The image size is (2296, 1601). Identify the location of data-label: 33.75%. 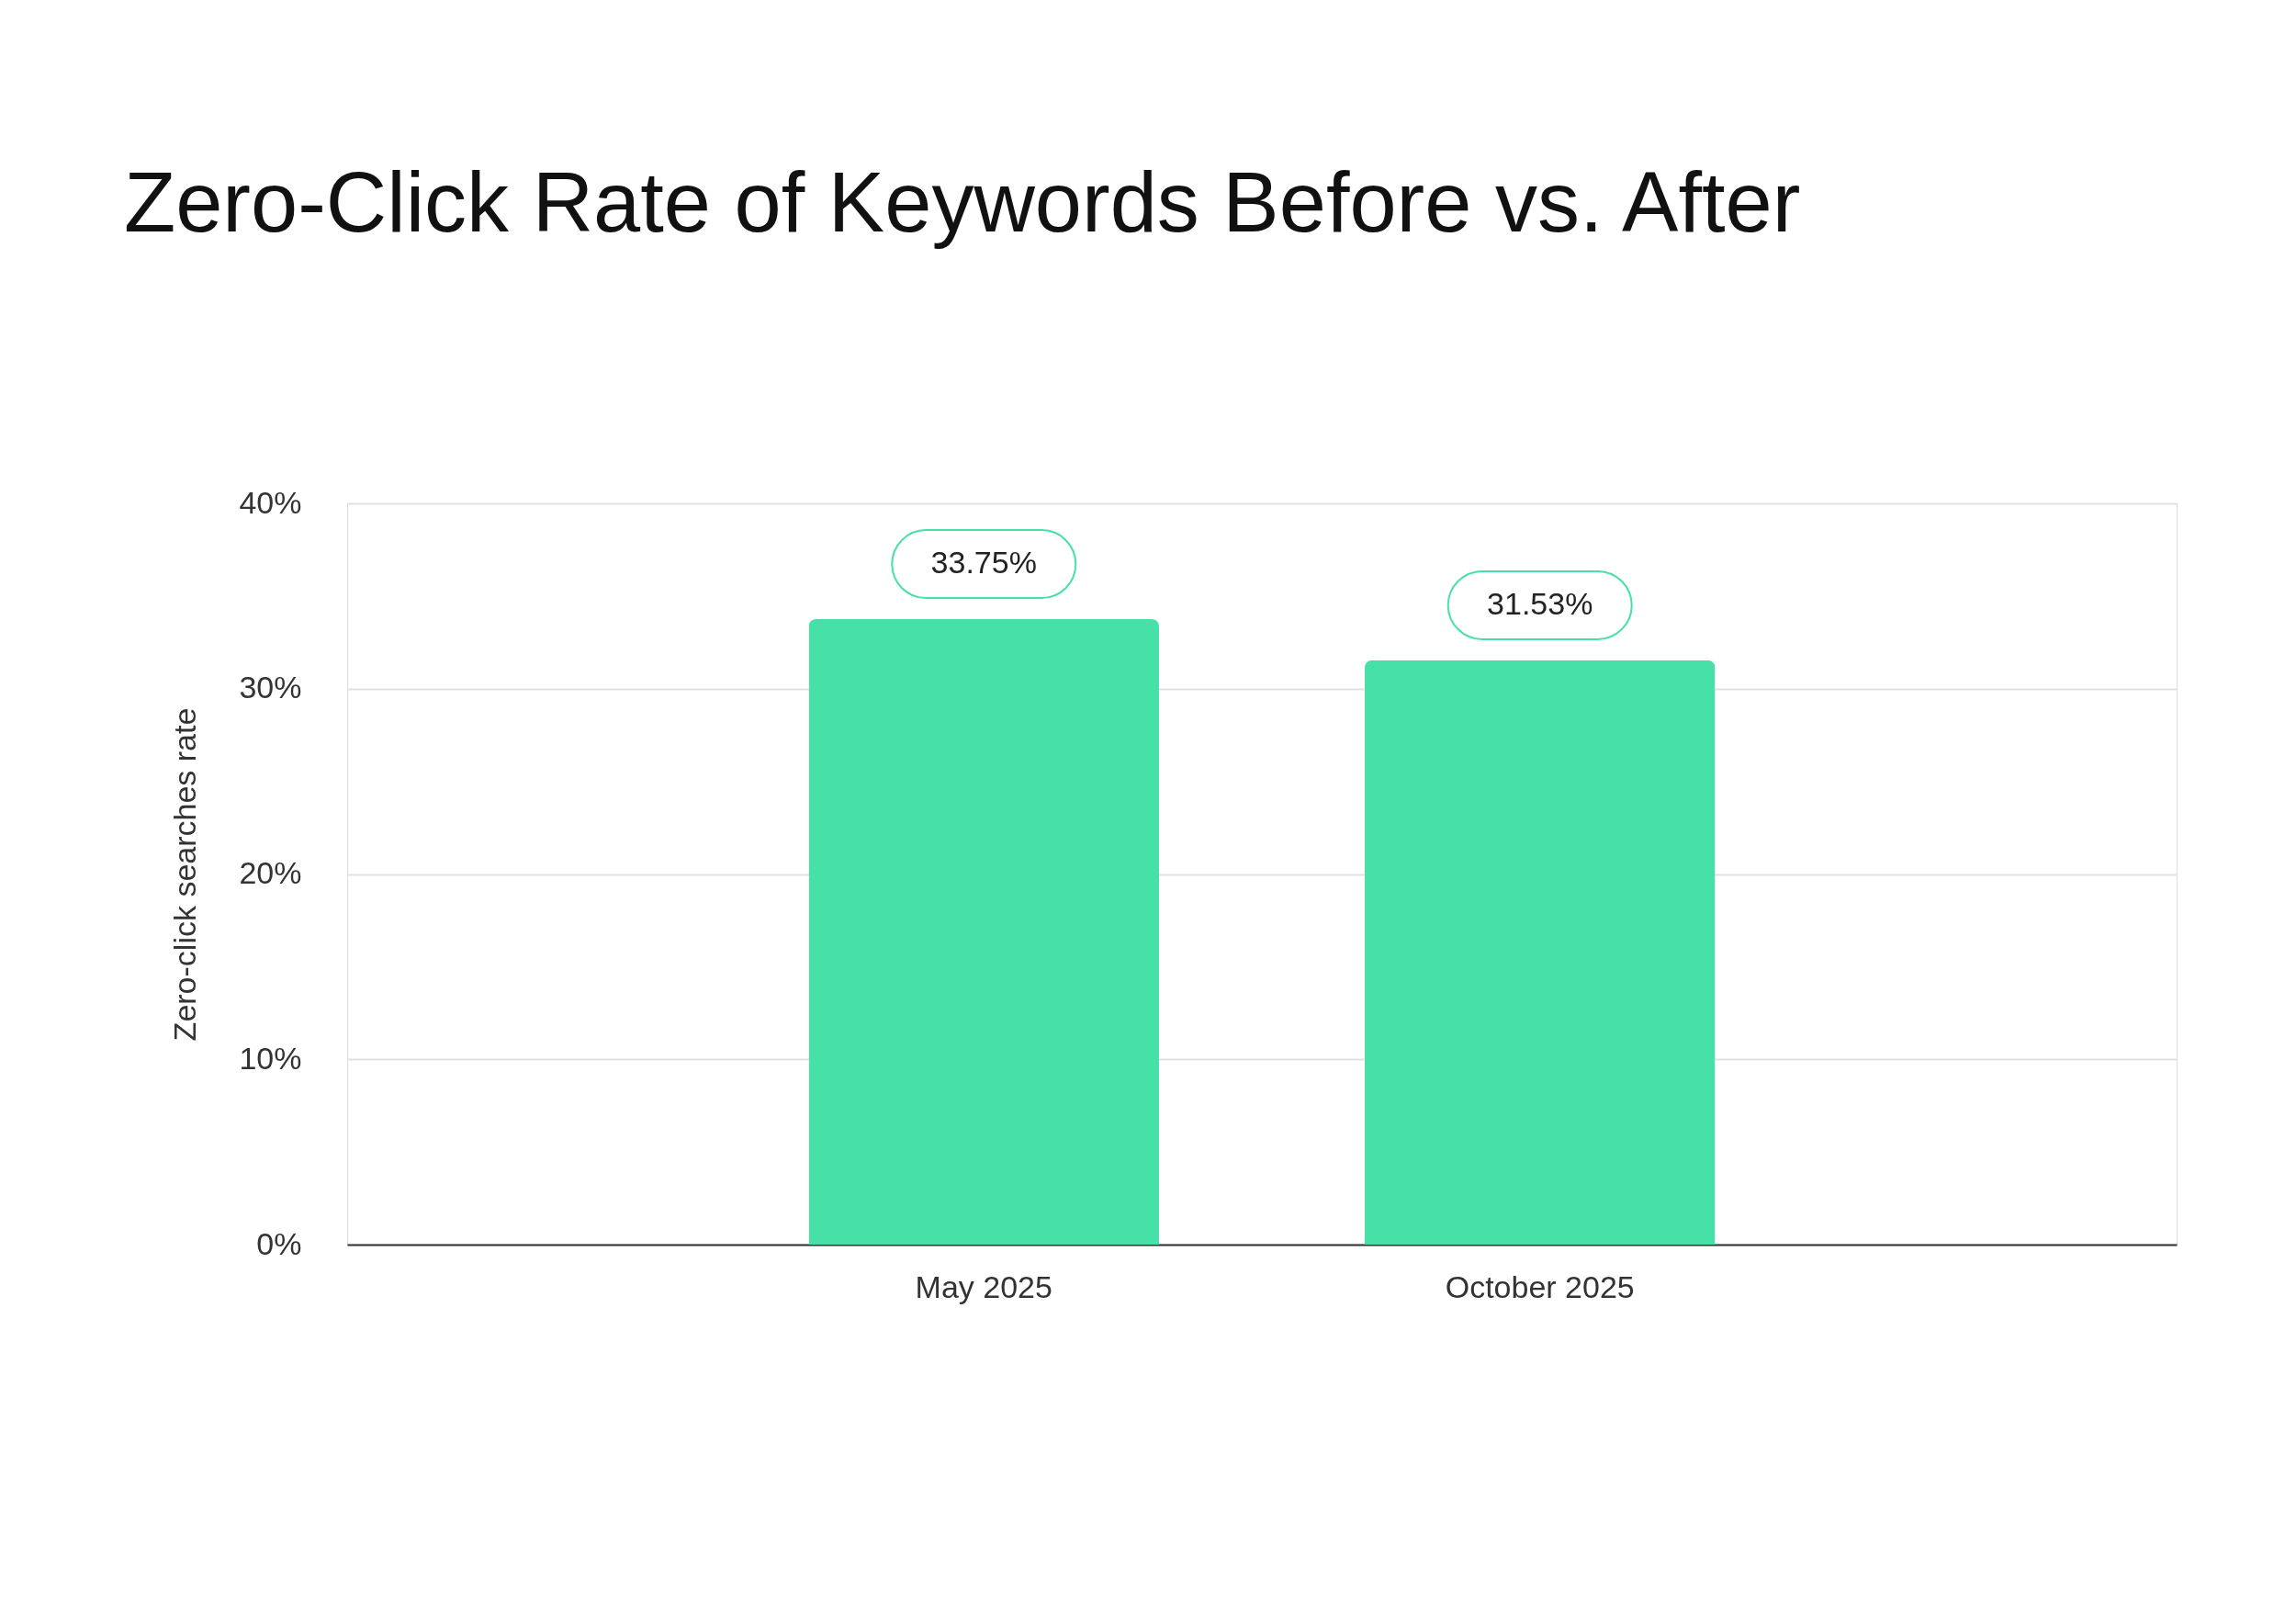
(984, 563).